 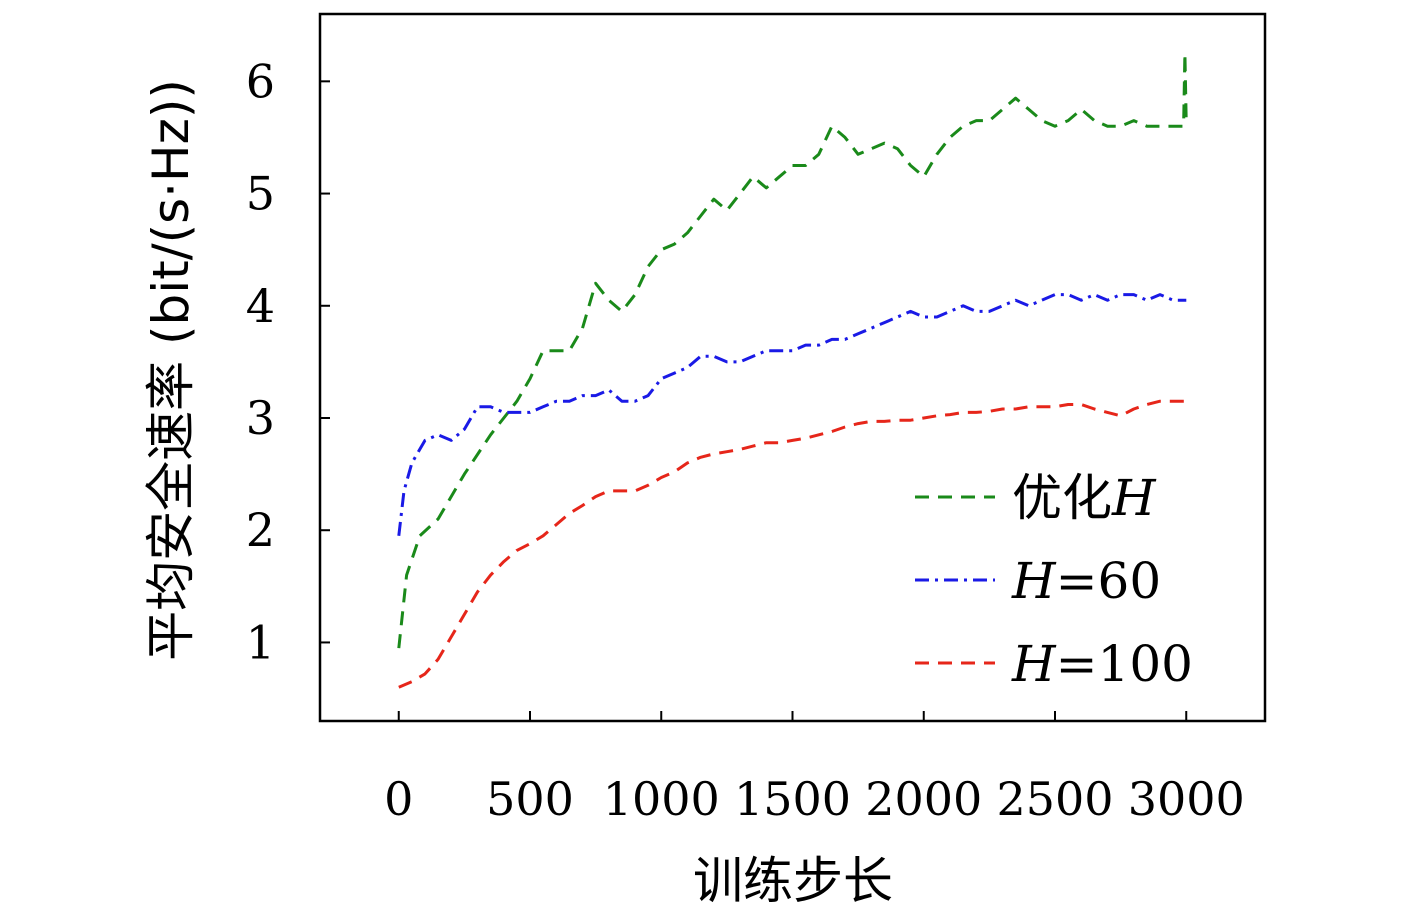 What do you see at coordinates (398, 799) in the screenshot?
I see `x-tick-label: 0` at bounding box center [398, 799].